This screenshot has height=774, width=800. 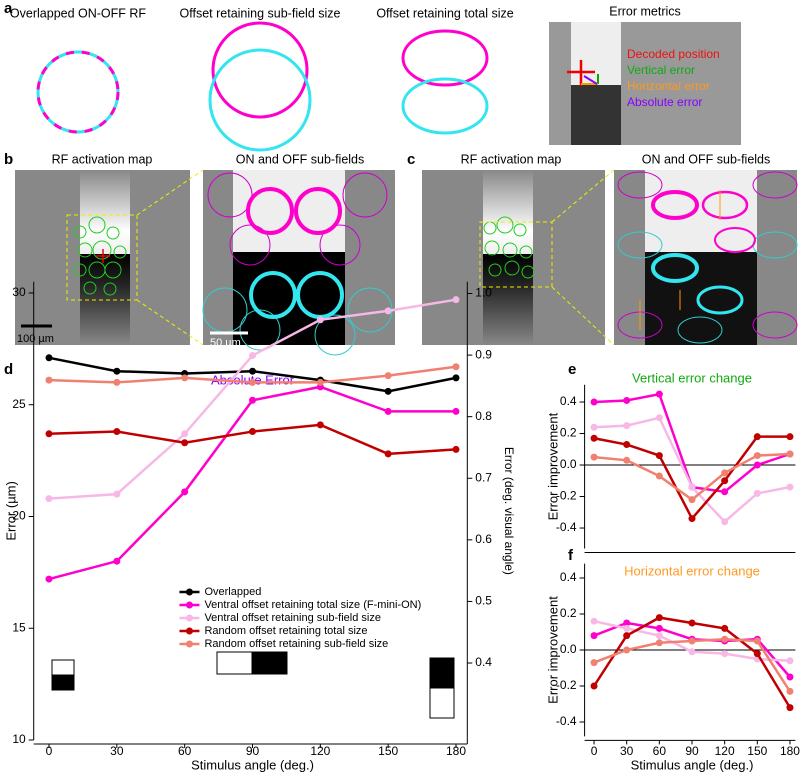 I want to click on legend-label: Ventral offset retaining sub-field size, so click(x=292, y=618).